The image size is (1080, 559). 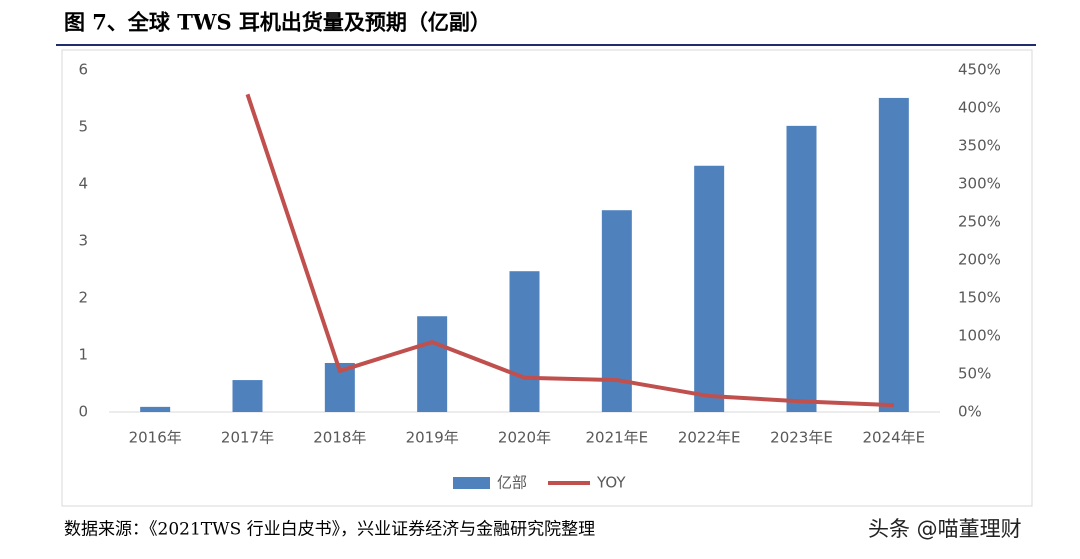 I want to click on x-tick-label: 2019年, so click(x=432, y=438).